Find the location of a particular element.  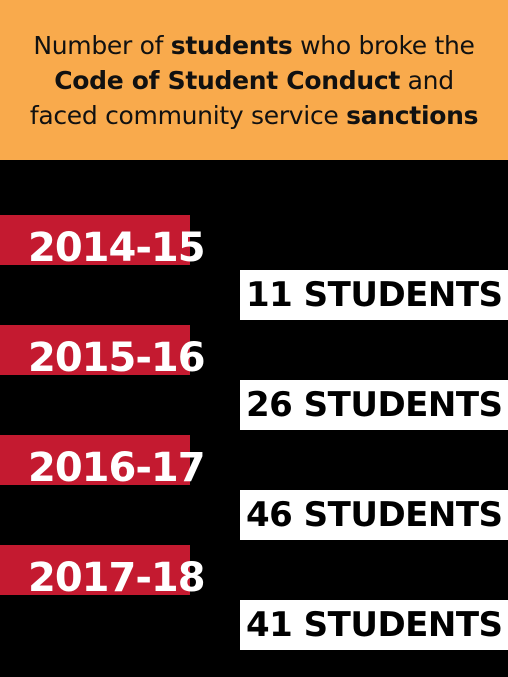

title-text: sanctions is located at coordinates (412, 115).